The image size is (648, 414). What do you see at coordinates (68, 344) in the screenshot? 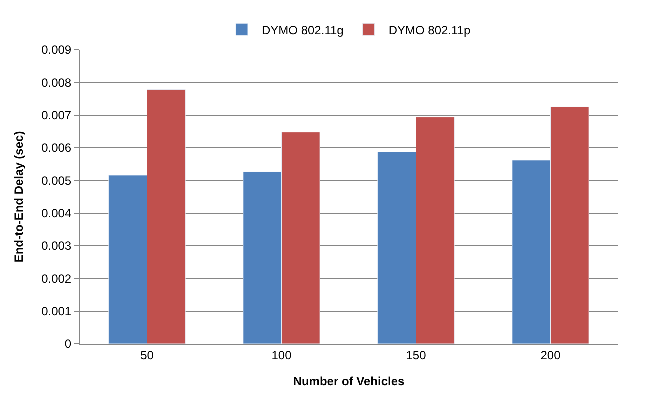
I see `y-tick-label: 0` at bounding box center [68, 344].